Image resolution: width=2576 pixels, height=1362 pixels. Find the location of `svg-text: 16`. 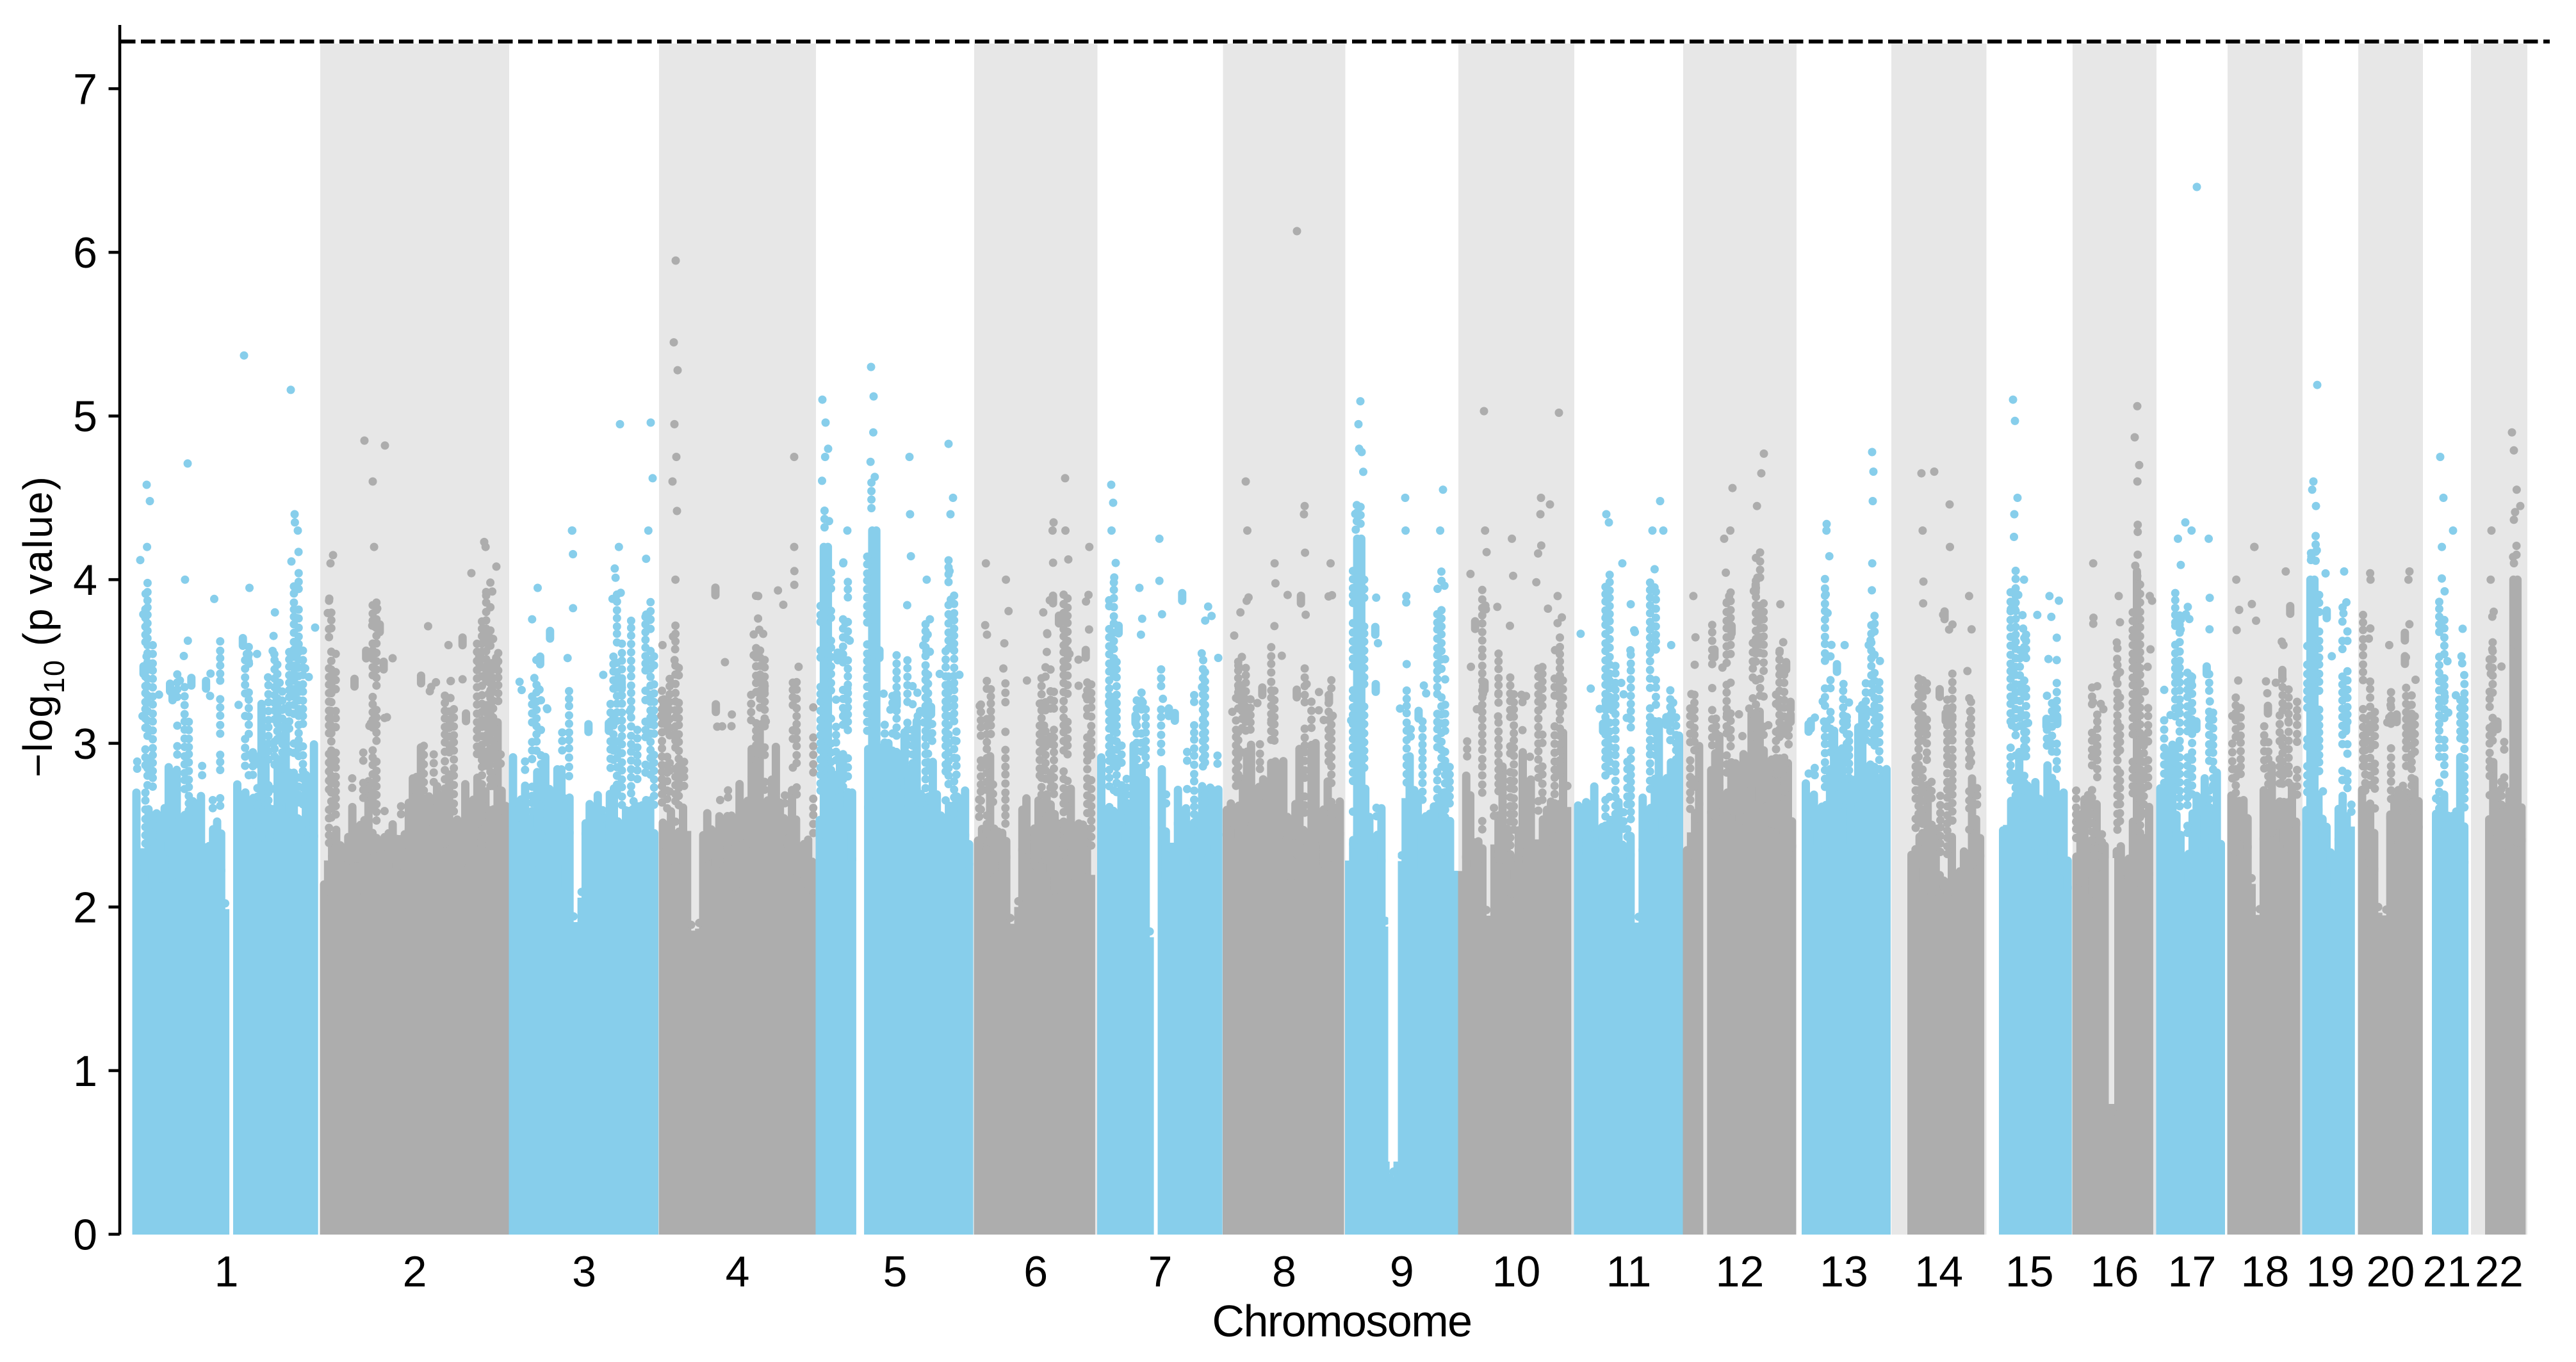

svg-text: 16 is located at coordinates (2115, 1271).